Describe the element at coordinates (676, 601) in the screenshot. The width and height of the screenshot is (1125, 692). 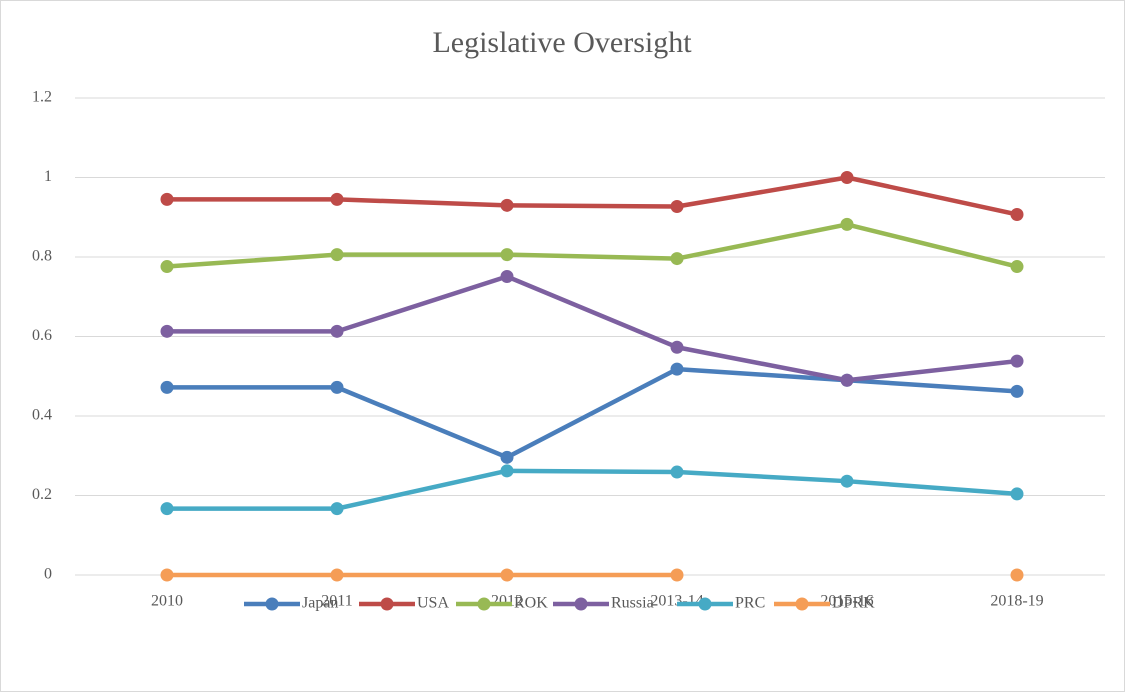
I see `x-tick-label: 2013-14` at that location.